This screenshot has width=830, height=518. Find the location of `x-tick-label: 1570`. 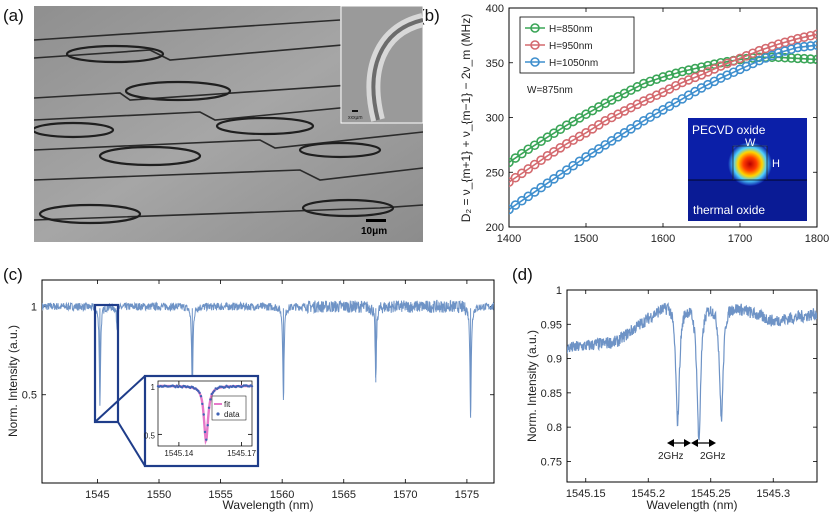

x-tick-label: 1570 is located at coordinates (405, 495).